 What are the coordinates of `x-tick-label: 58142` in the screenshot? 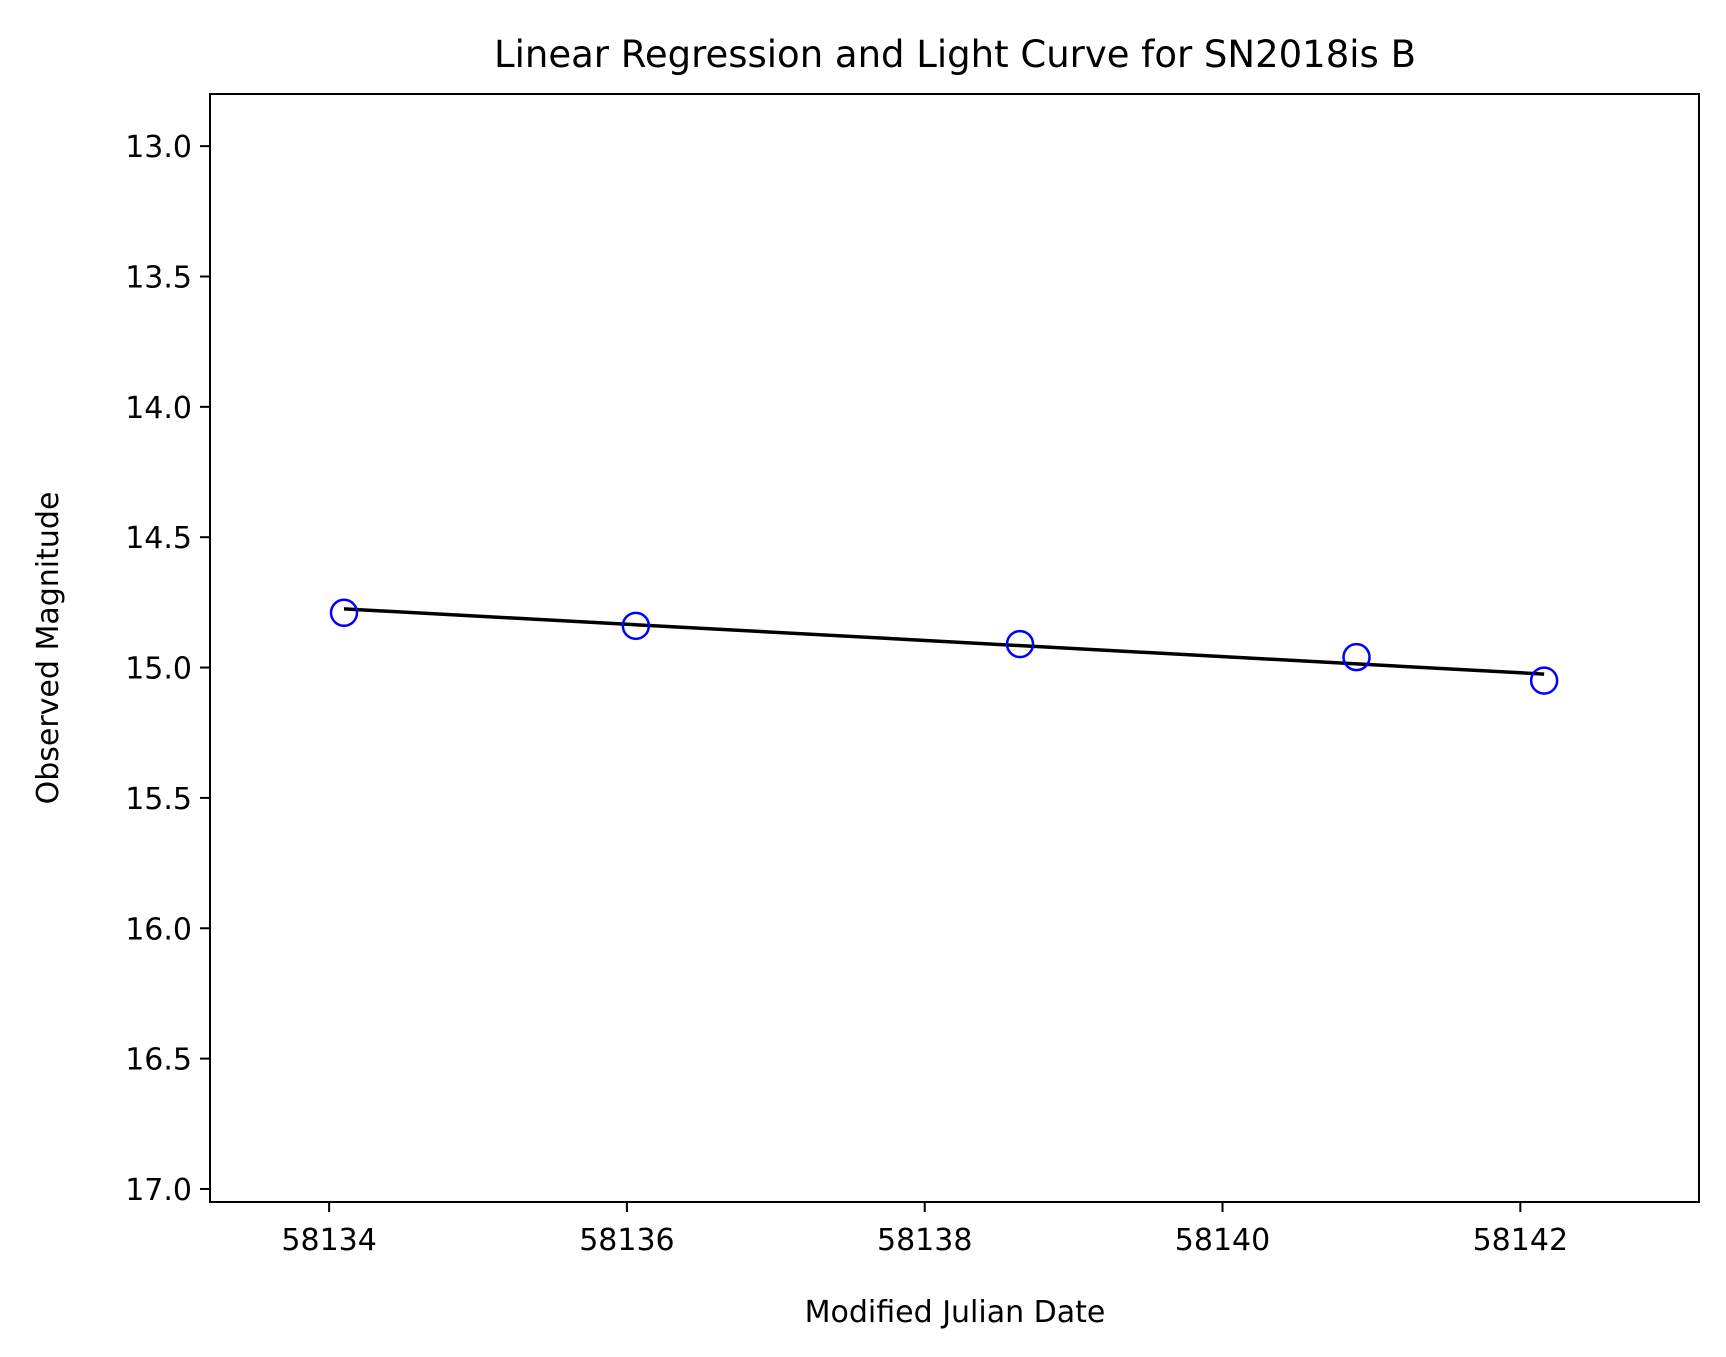 It's located at (1520, 1240).